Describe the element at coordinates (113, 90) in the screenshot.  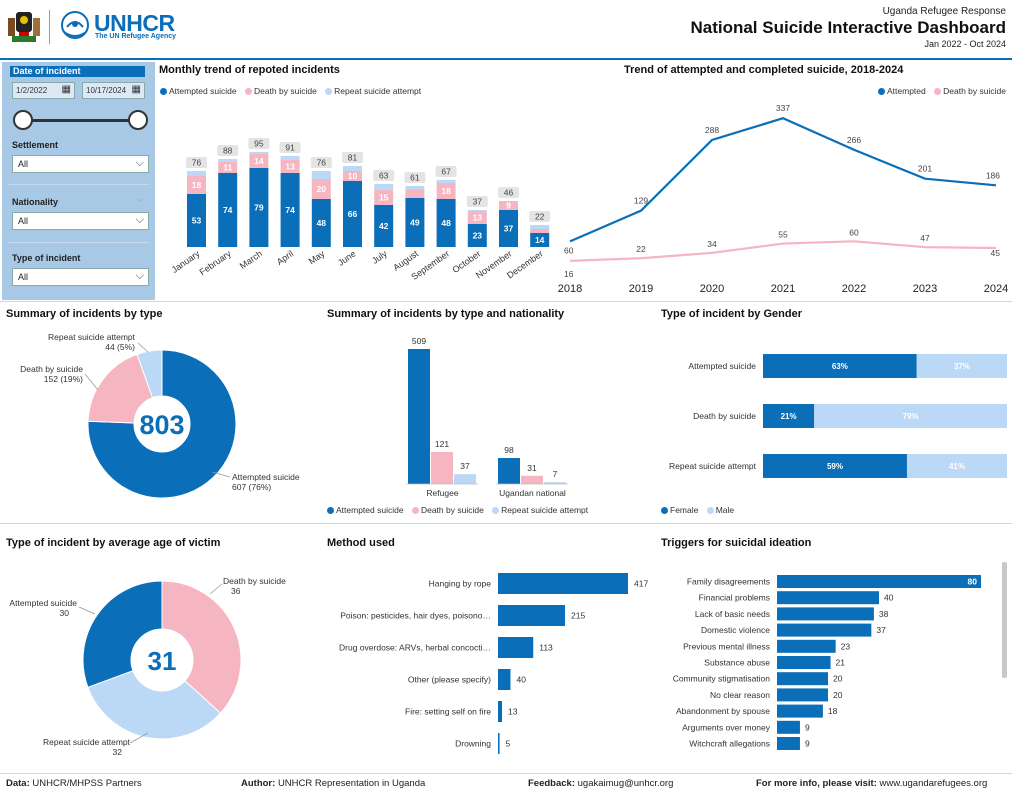
I see `date-to-input: 10/17/2024 ▦` at that location.